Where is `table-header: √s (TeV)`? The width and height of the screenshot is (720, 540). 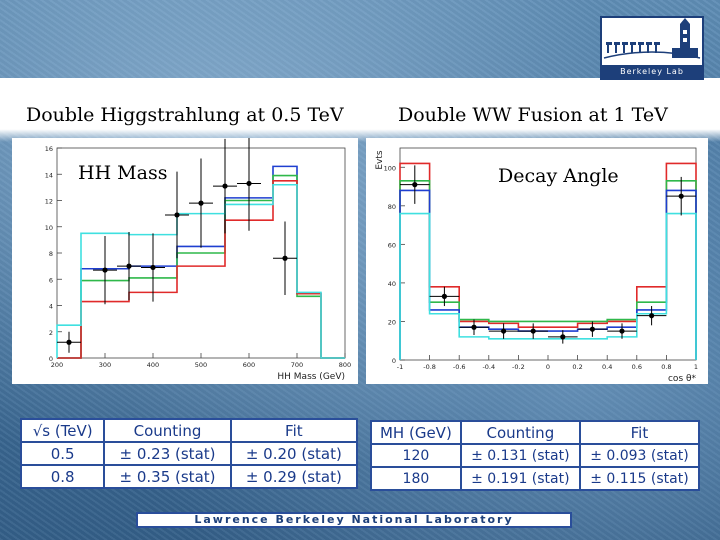
table-header: √s (TeV) is located at coordinates (62, 430).